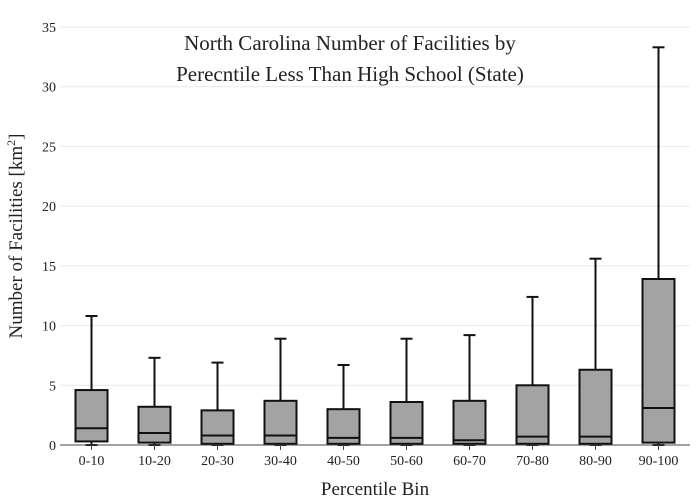 The image size is (700, 500). I want to click on y-axis-title-end: ], so click(16, 137).